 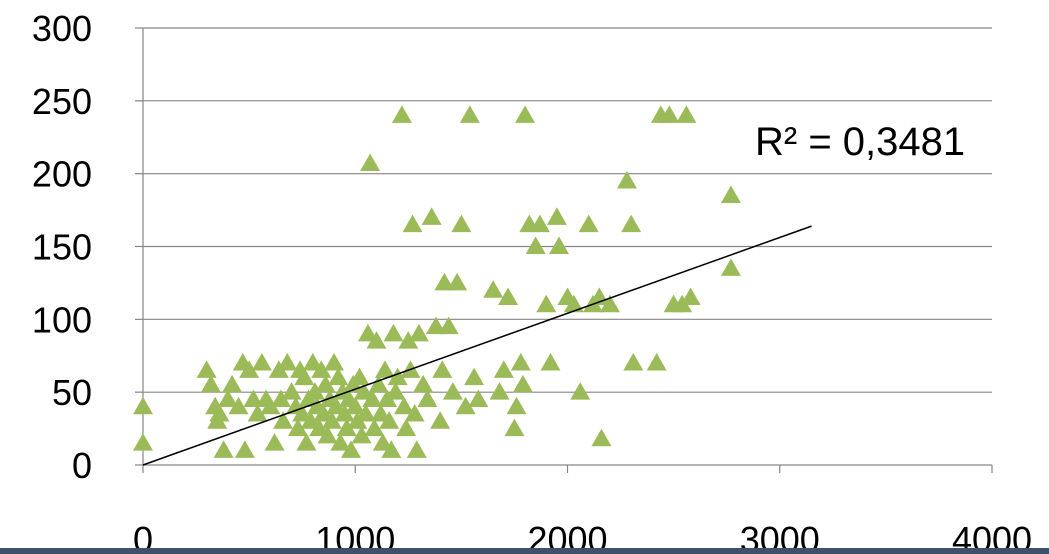 What do you see at coordinates (82, 465) in the screenshot?
I see `y-tick-label-0: 0` at bounding box center [82, 465].